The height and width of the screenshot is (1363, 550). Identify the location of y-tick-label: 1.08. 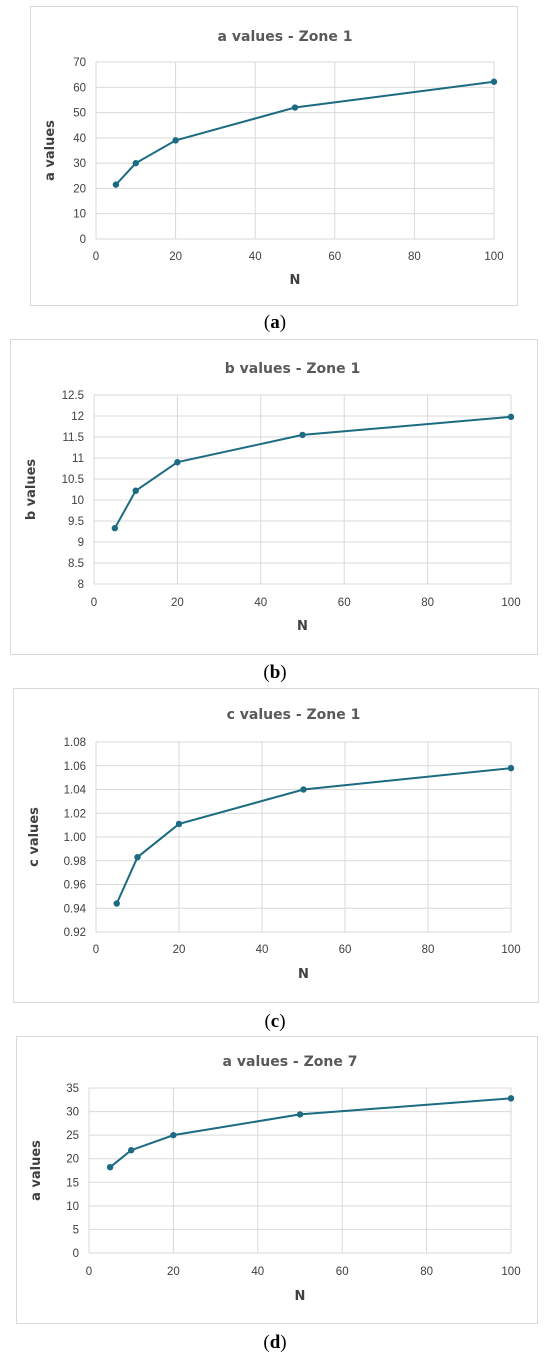
(75, 743).